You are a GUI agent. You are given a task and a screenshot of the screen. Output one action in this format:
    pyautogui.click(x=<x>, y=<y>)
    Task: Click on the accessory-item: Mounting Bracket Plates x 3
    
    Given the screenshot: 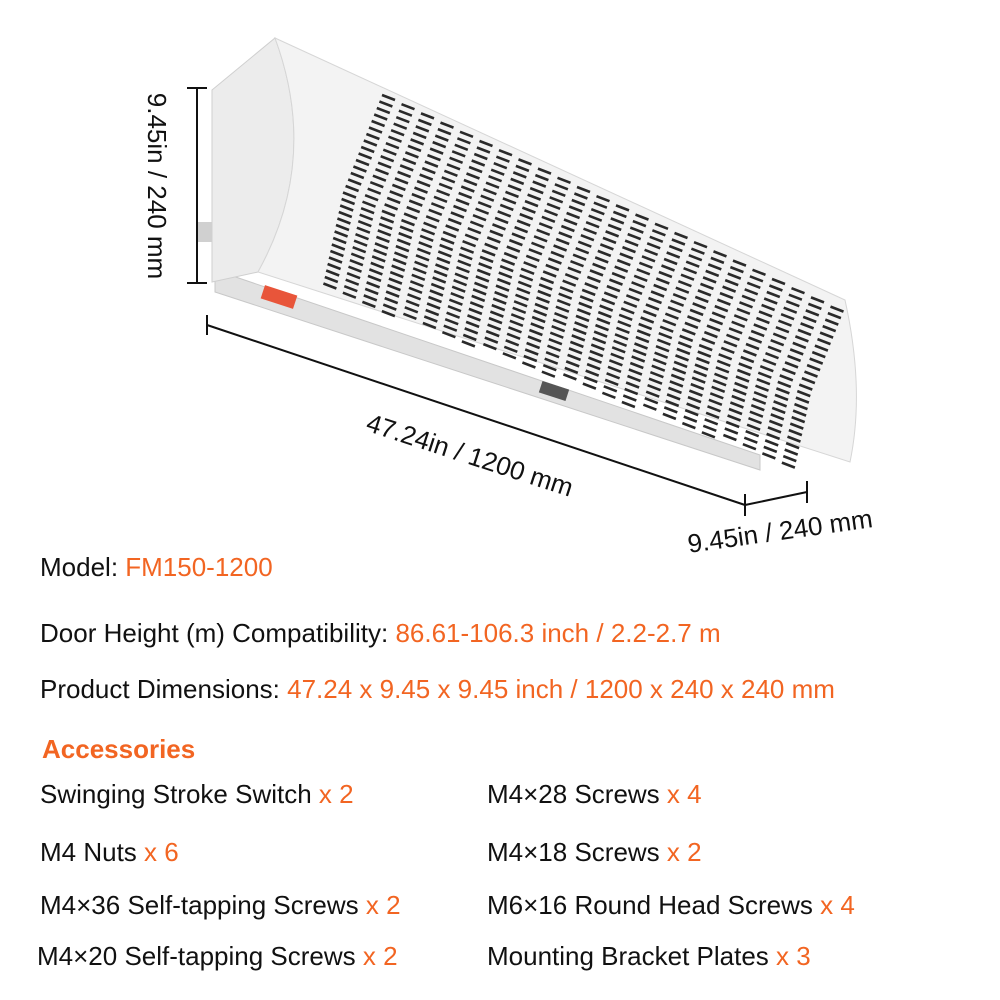 What is the action you would take?
    pyautogui.click(x=649, y=956)
    